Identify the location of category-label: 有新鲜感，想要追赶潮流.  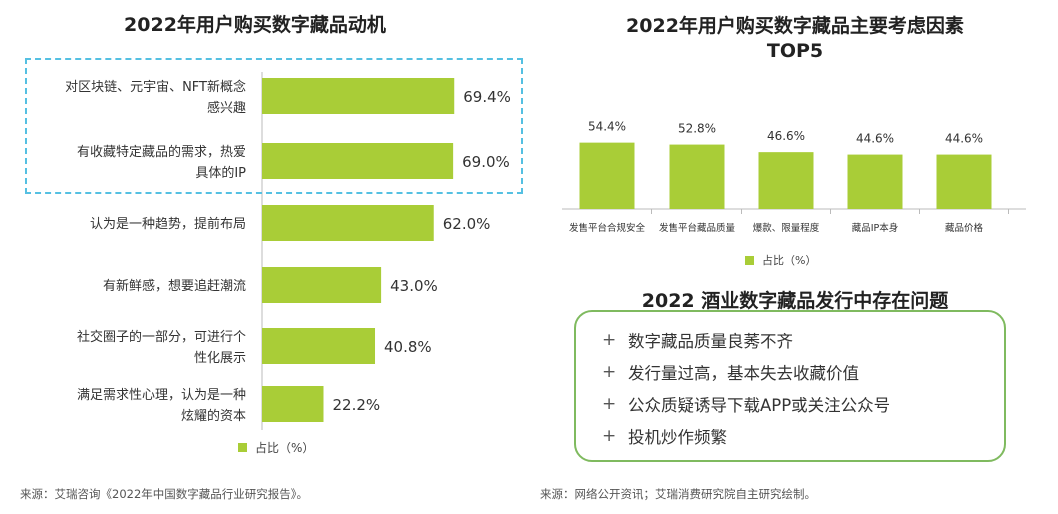
(174, 286).